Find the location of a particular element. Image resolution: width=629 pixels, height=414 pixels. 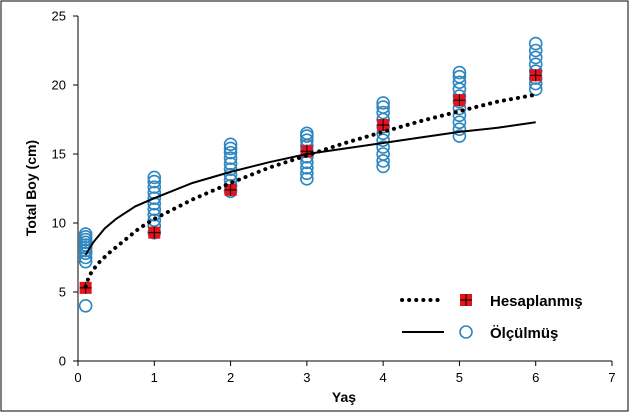

y-tick-label: 10 is located at coordinates (59, 223).